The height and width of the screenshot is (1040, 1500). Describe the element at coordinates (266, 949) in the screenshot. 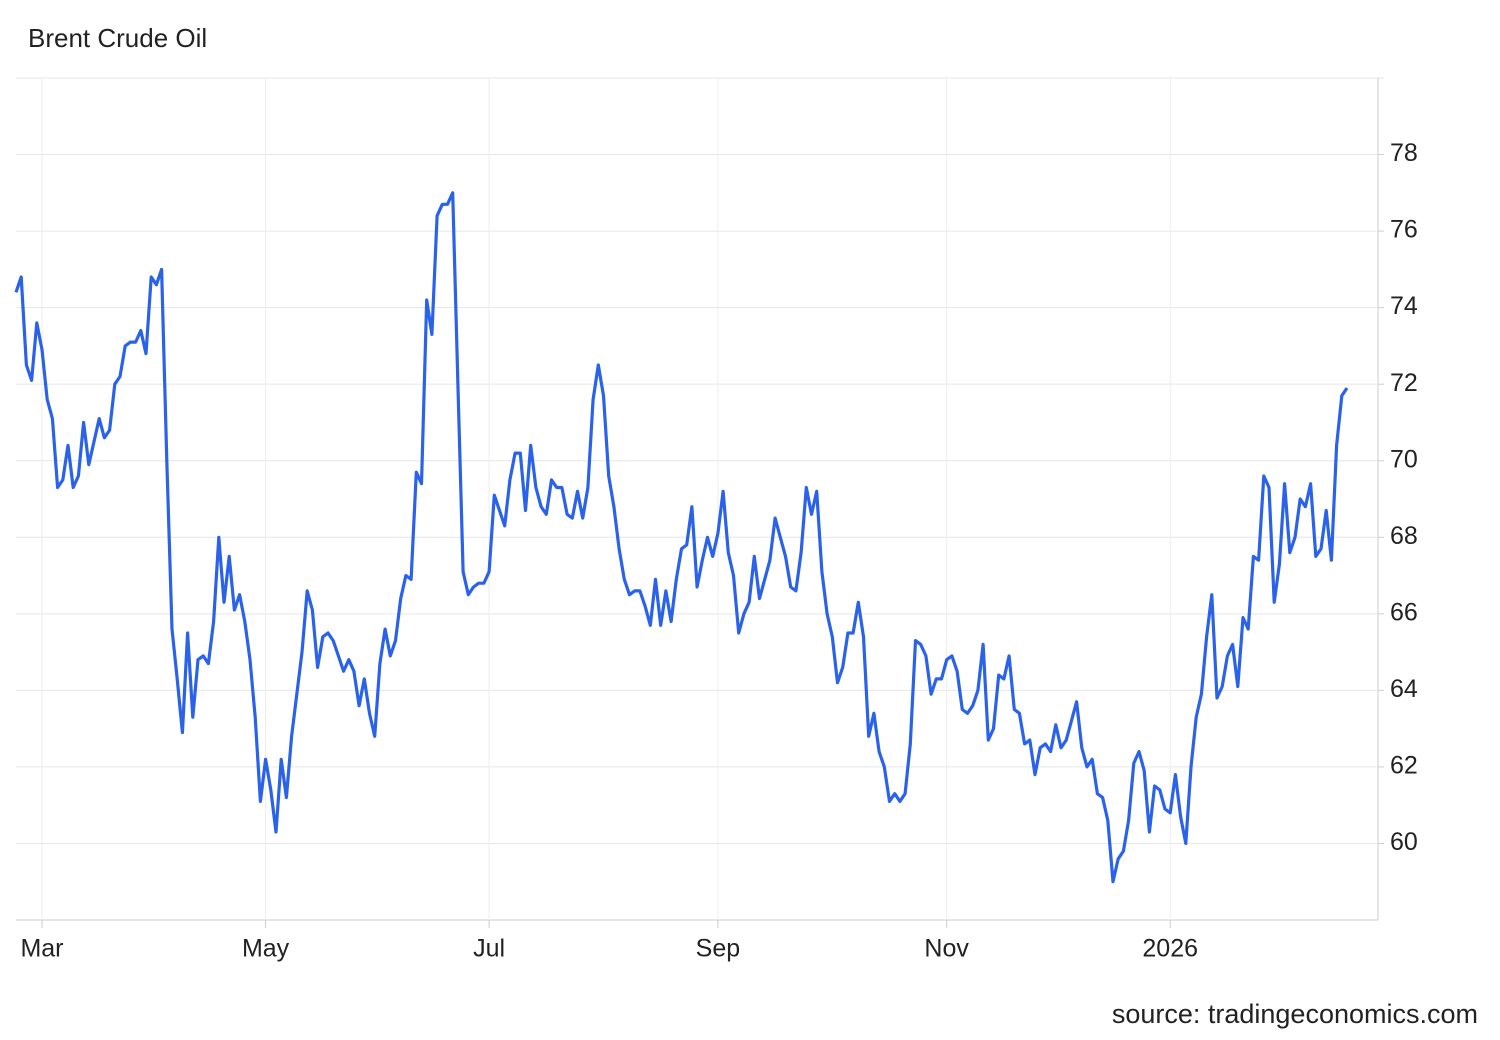

I see `x-tick-label: May` at that location.